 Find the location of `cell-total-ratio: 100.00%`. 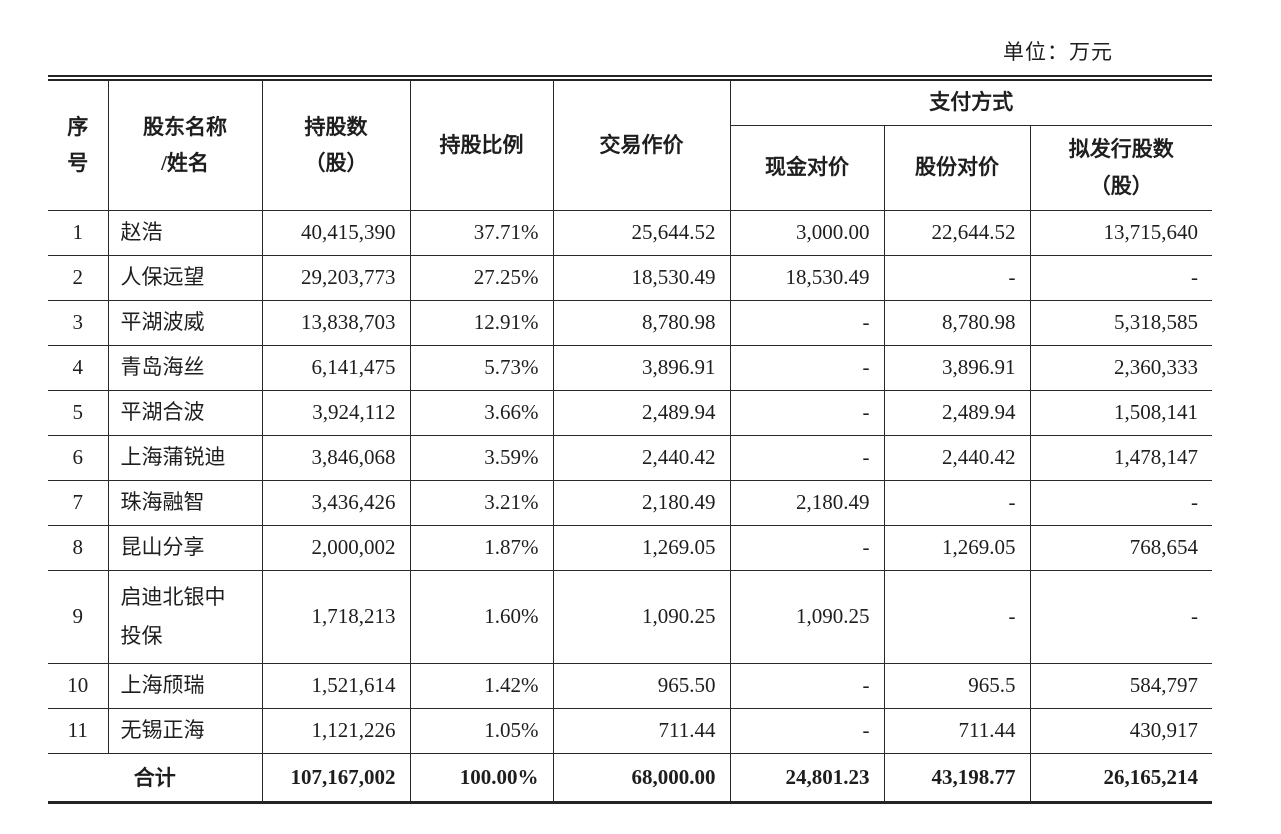

cell-total-ratio: 100.00% is located at coordinates (482, 778).